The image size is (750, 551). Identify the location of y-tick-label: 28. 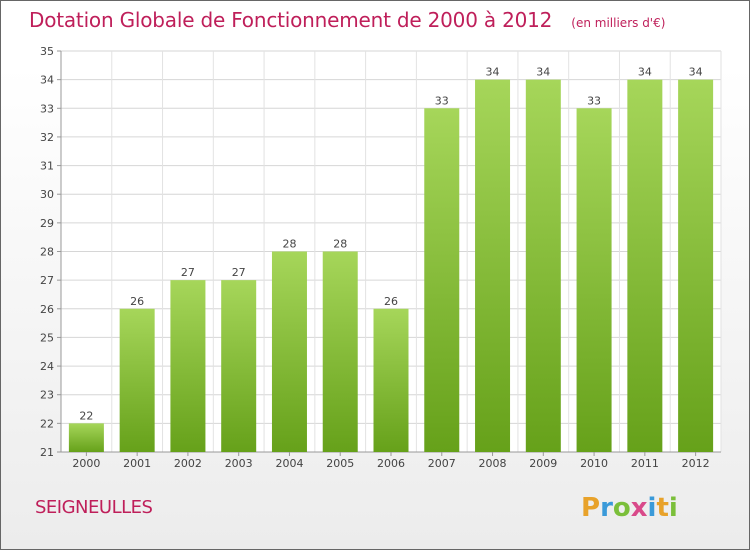
(47, 252).